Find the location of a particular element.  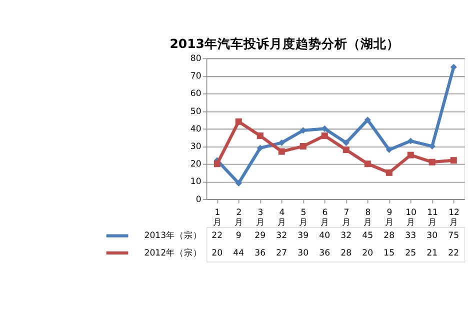

legend-label: 2013年（宗） is located at coordinates (173, 236).